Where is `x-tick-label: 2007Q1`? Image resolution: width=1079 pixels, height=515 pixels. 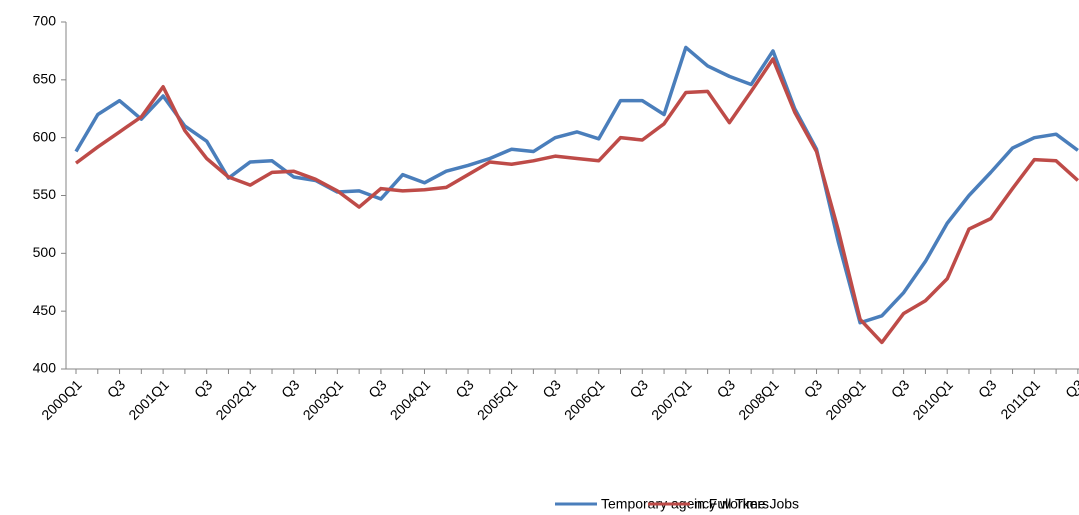 x-tick-label: 2007Q1 is located at coordinates (671, 399).